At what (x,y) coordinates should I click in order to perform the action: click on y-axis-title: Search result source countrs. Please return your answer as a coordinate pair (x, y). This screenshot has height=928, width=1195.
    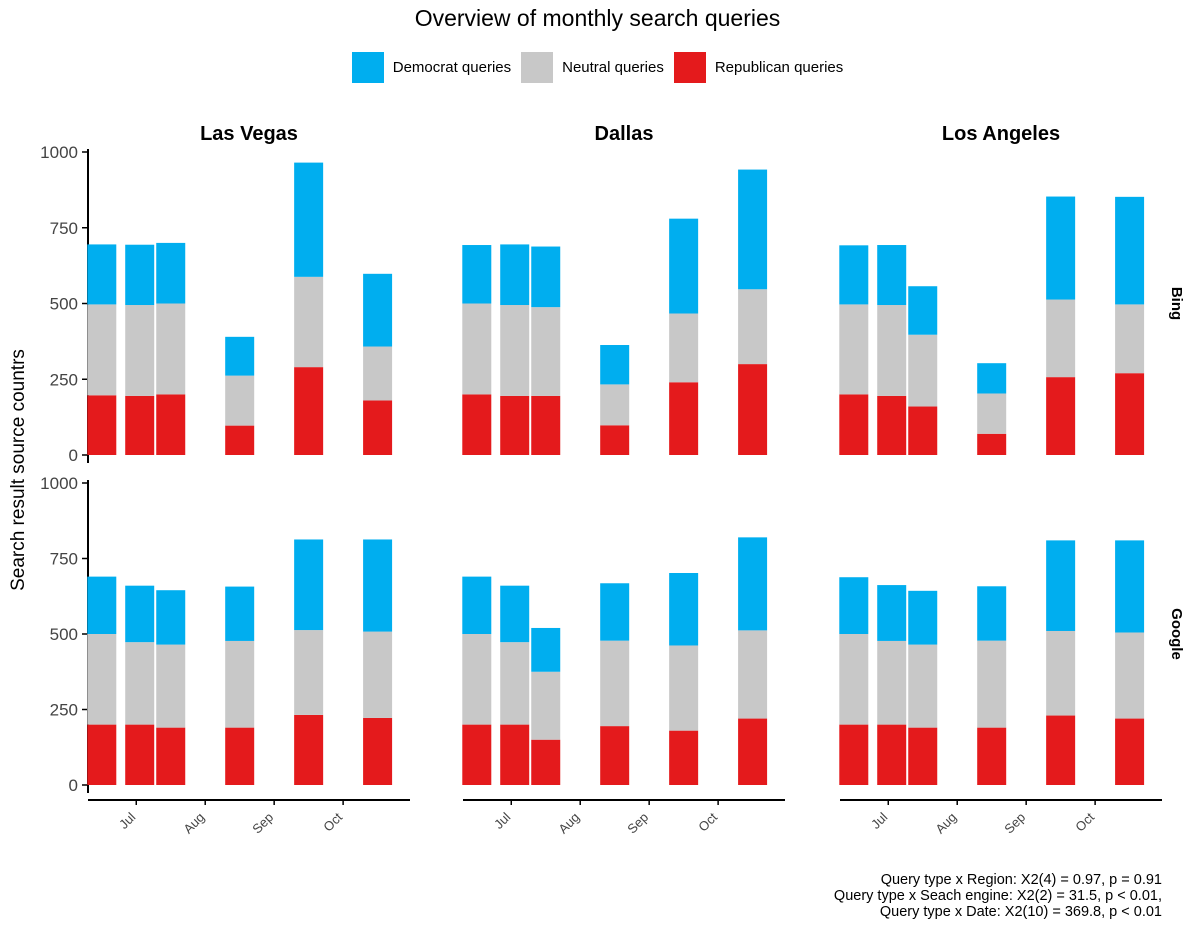
    Looking at the image, I should click on (18, 470).